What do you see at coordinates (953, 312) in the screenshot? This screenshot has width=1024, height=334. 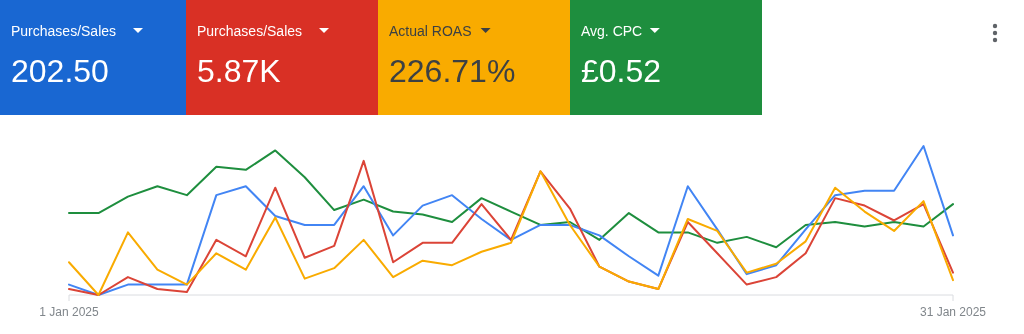 I see `x-tick-label: 31 Jan 2025` at bounding box center [953, 312].